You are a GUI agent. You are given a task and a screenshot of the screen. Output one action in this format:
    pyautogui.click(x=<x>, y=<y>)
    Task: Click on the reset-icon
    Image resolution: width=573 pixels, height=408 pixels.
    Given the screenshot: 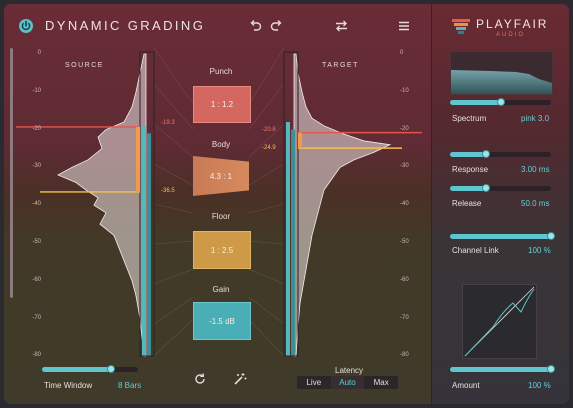 What is the action you would take?
    pyautogui.click(x=200, y=379)
    